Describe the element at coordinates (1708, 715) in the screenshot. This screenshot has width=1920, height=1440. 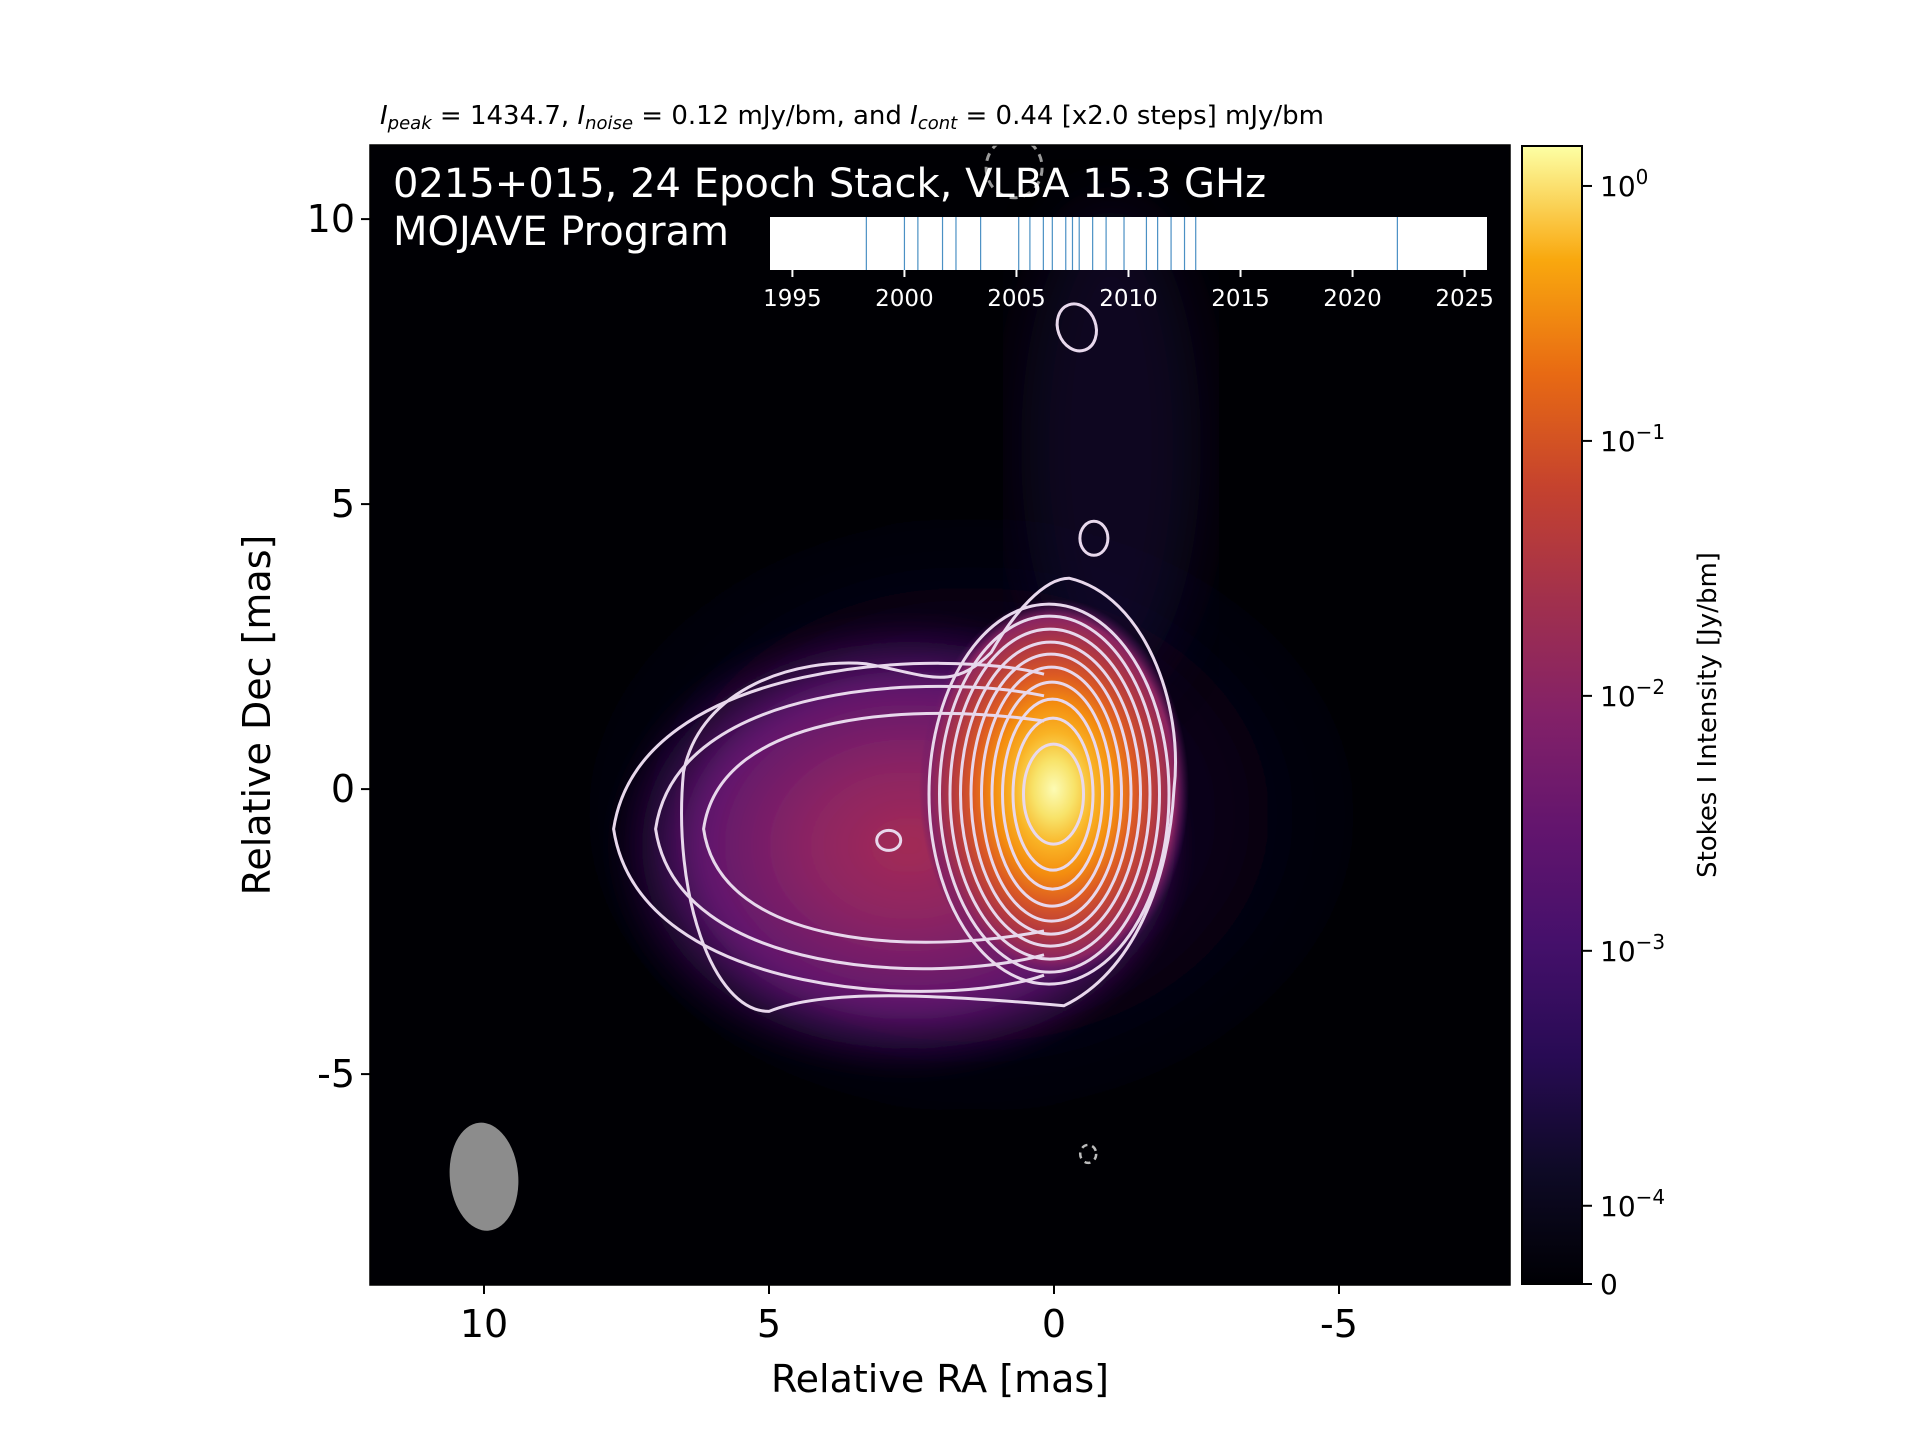
I see `colorbar-label: Stokes I Intensity [Jy/bm]` at that location.